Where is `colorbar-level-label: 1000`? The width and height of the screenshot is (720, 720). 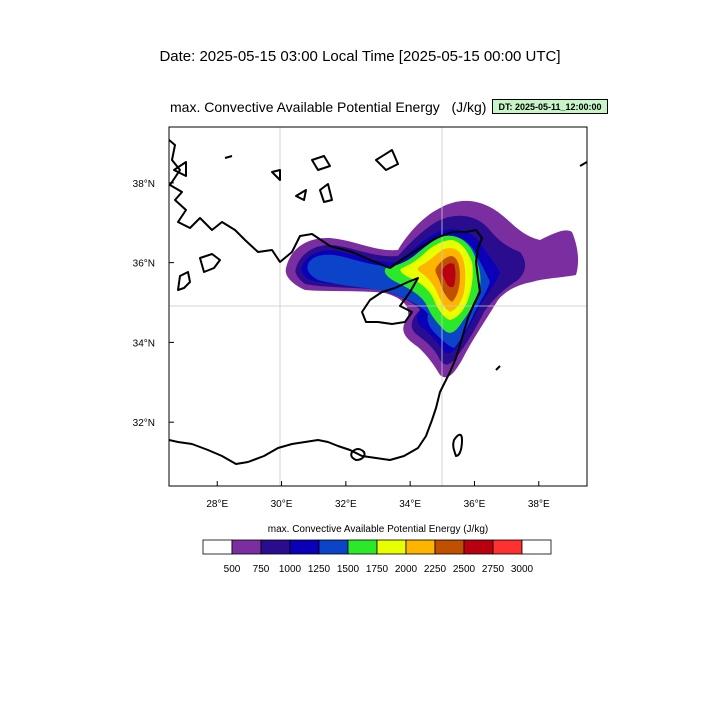
colorbar-level-label: 1000 is located at coordinates (290, 569).